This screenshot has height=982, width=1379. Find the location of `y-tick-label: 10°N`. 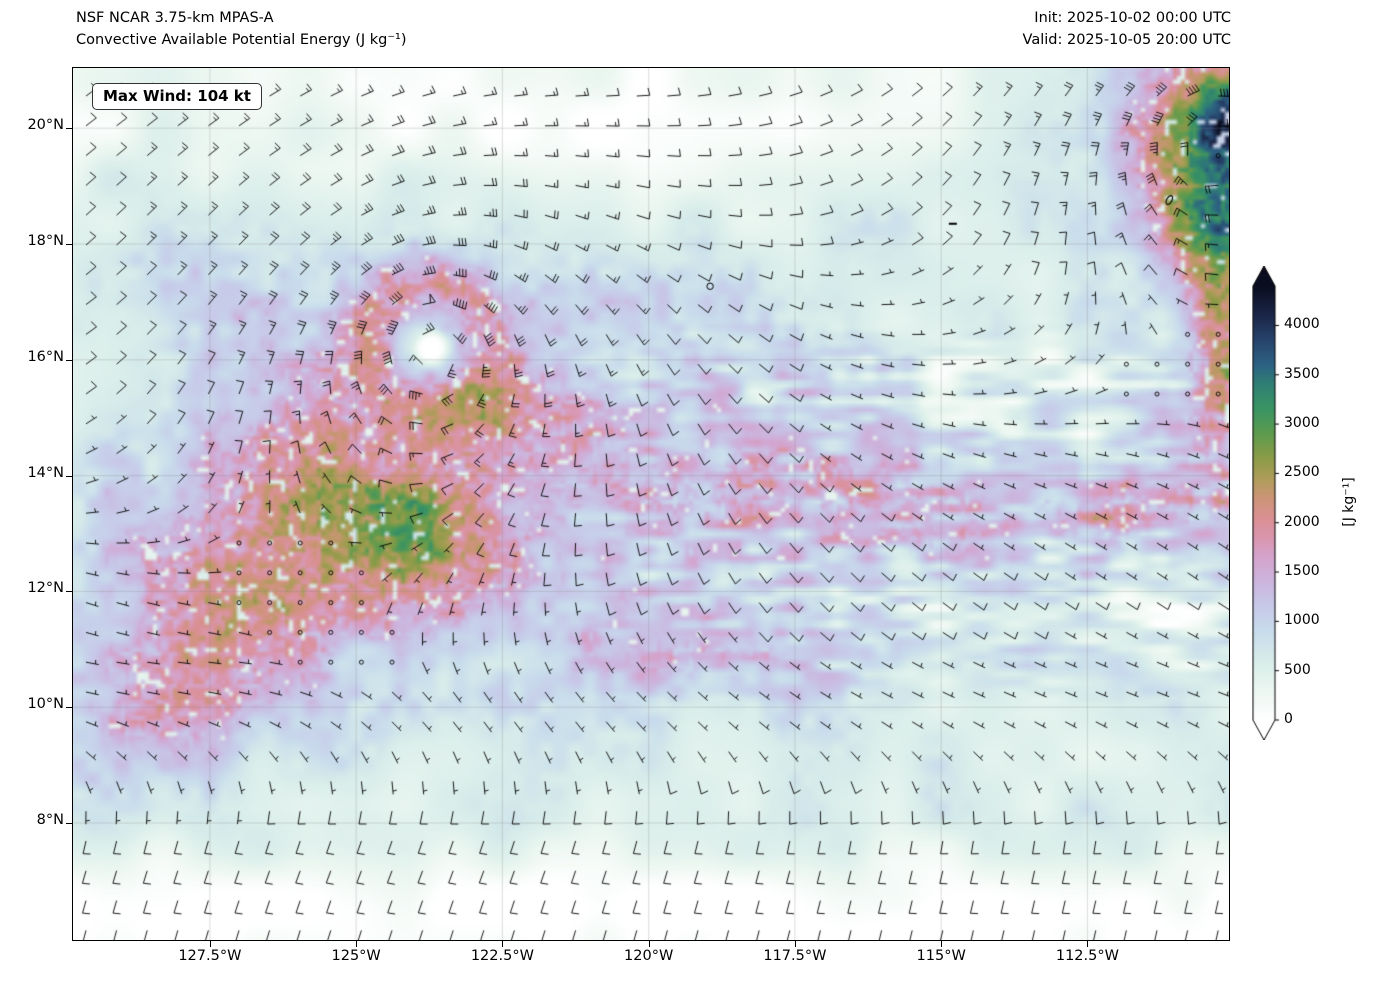

y-tick-label: 10°N is located at coordinates (45, 704).